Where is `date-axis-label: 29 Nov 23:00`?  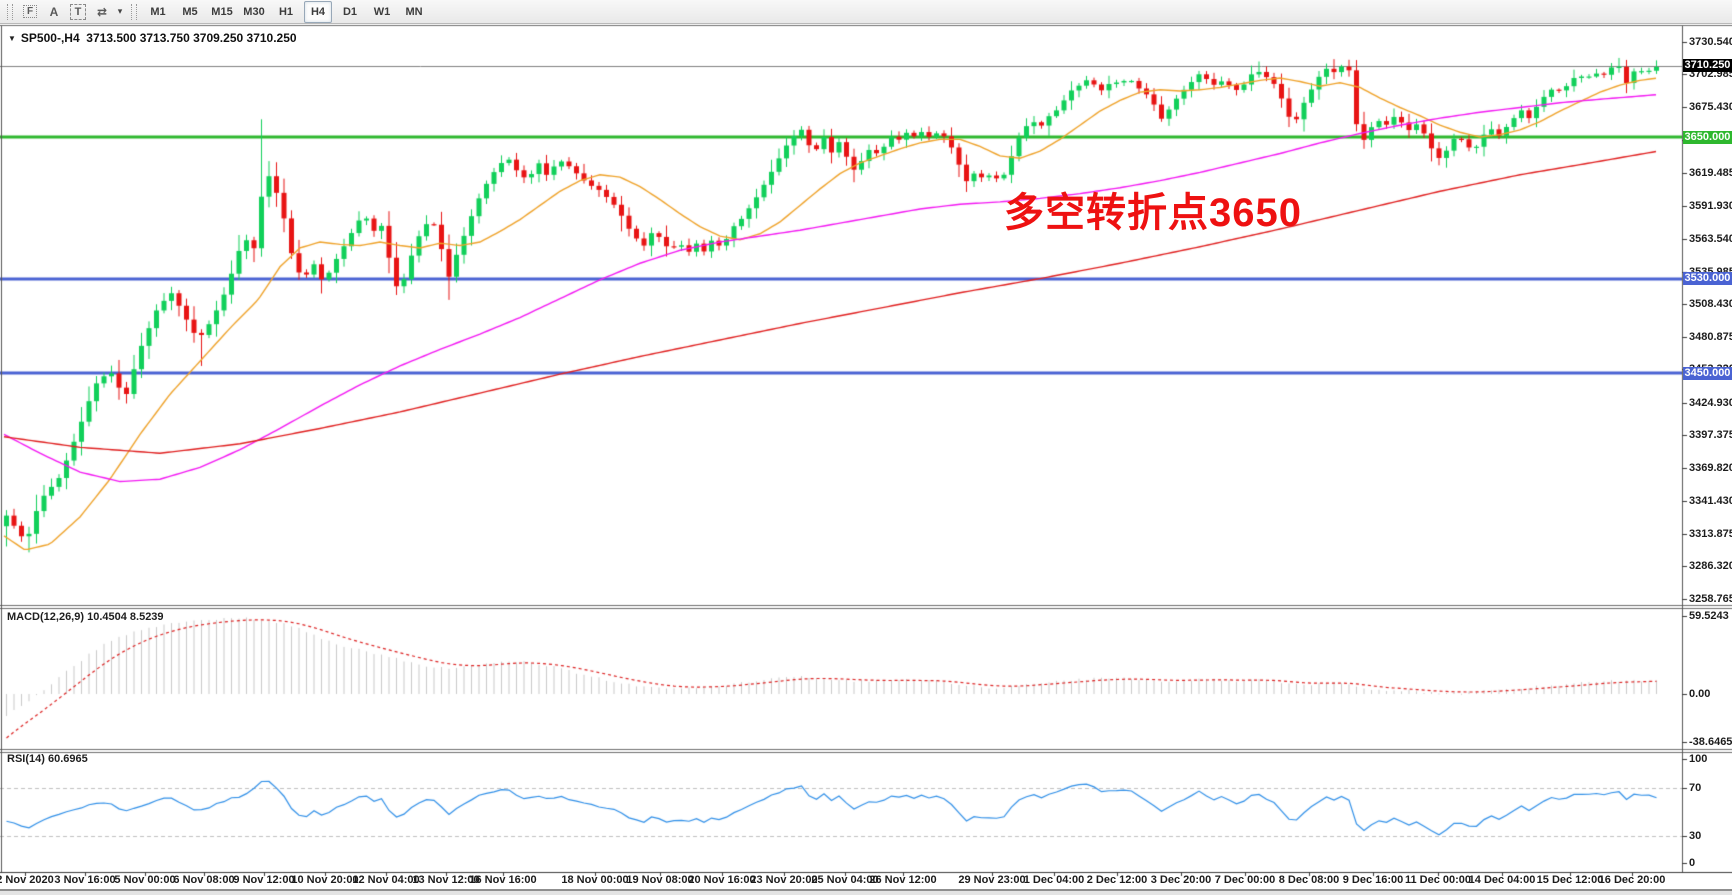
date-axis-label: 29 Nov 23:00 is located at coordinates (992, 880).